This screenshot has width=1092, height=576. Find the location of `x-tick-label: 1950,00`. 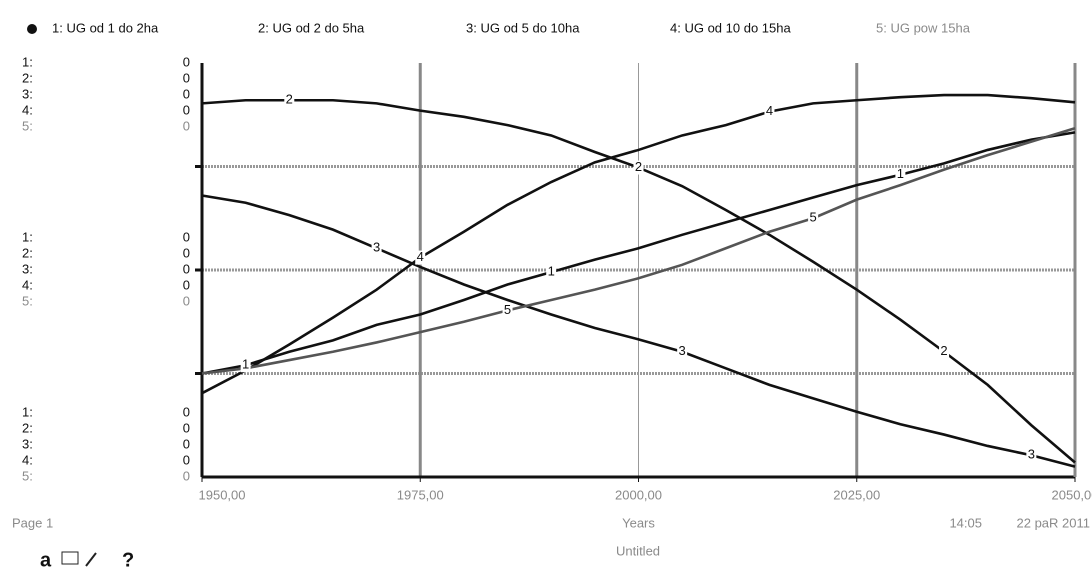

x-tick-label: 1950,00 is located at coordinates (222, 494).